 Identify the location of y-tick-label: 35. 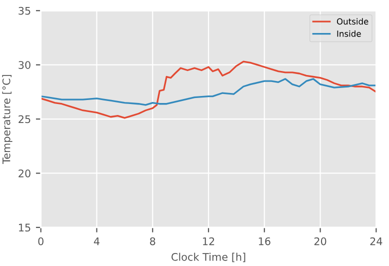
(24, 10).